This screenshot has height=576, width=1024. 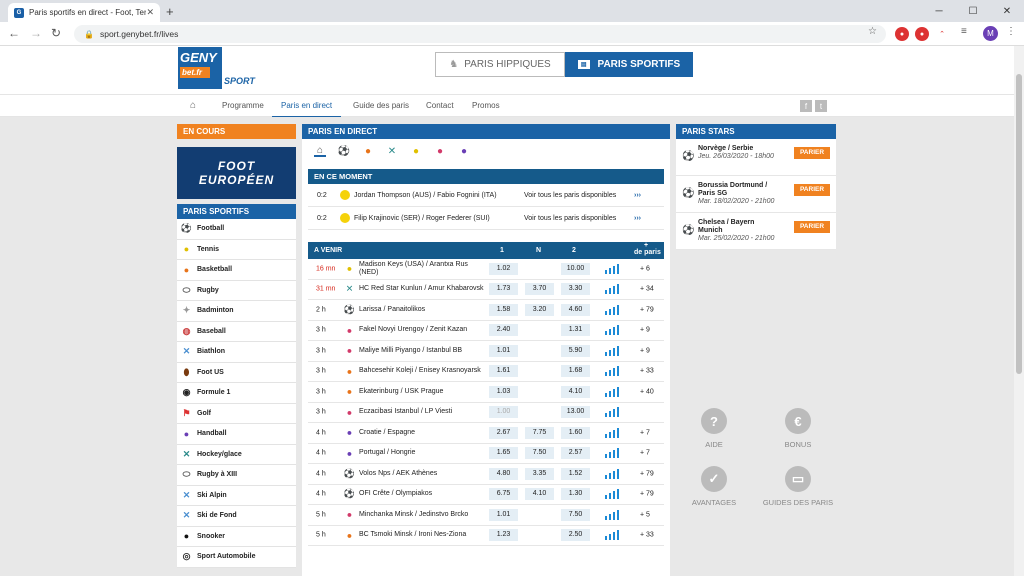 What do you see at coordinates (964, 31) in the screenshot?
I see `playlist-icon: ≡` at bounding box center [964, 31].